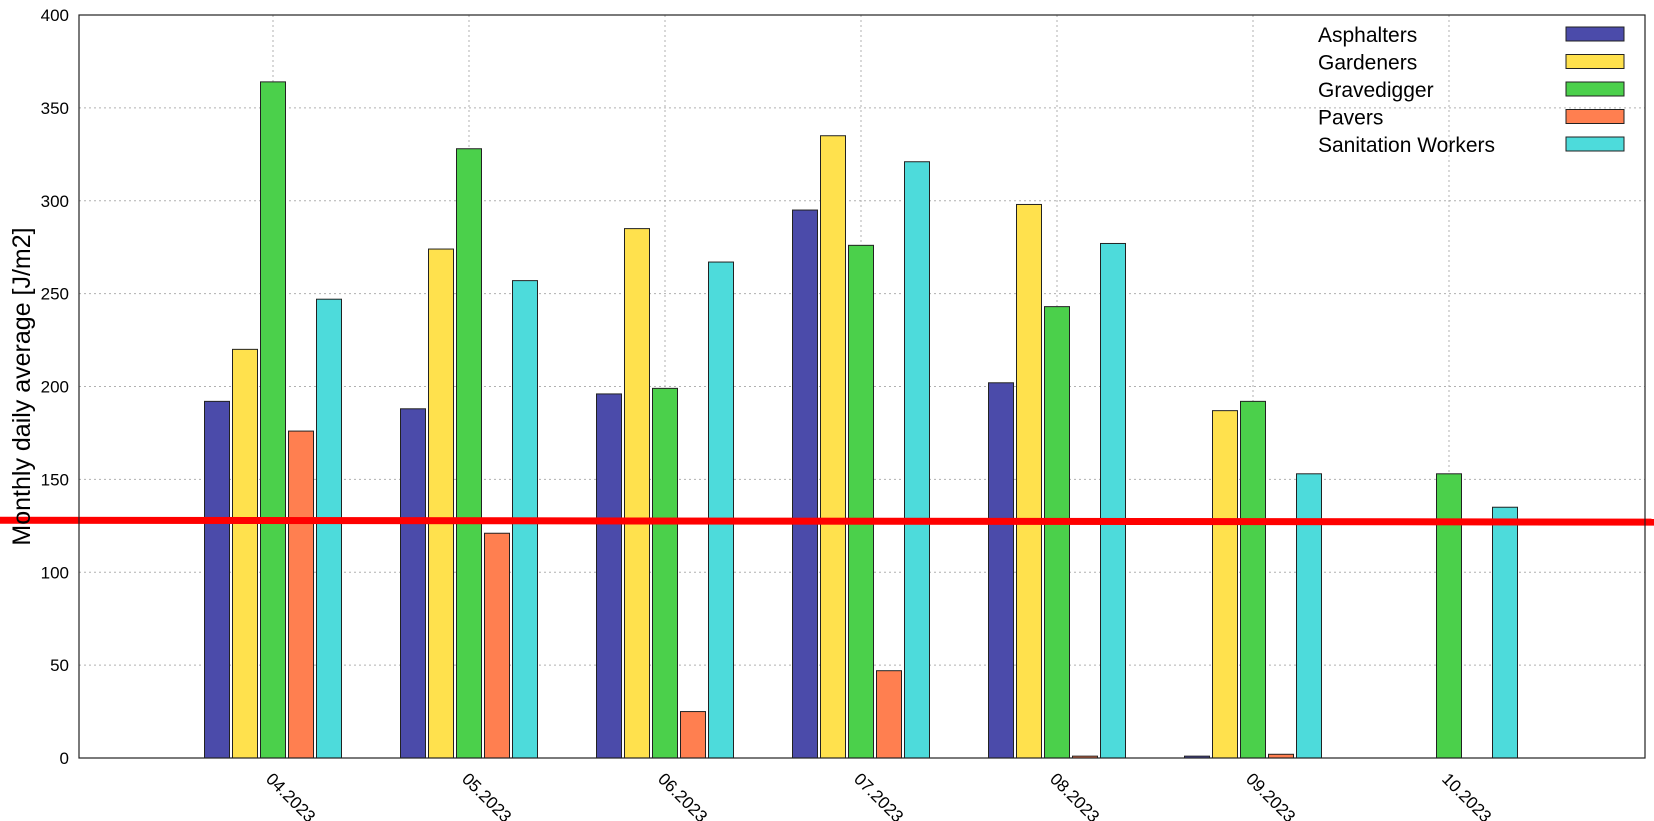 This screenshot has width=1654, height=821. Describe the element at coordinates (1270, 795) in the screenshot. I see `x-tick-label: 09.2023` at that location.